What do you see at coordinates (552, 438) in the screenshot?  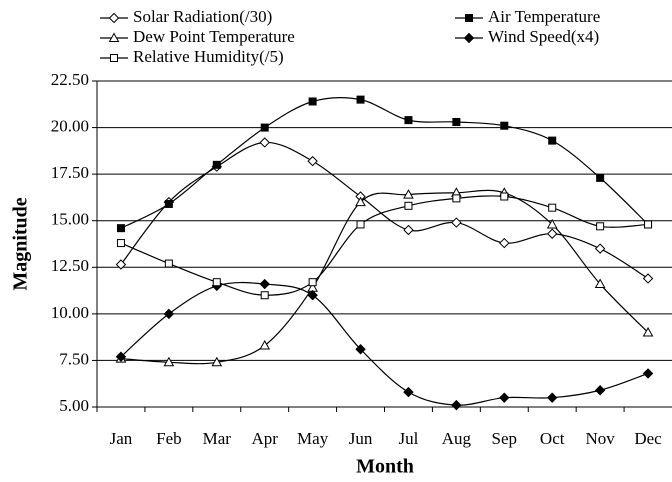 I see `x-tick-label: Oct` at bounding box center [552, 438].